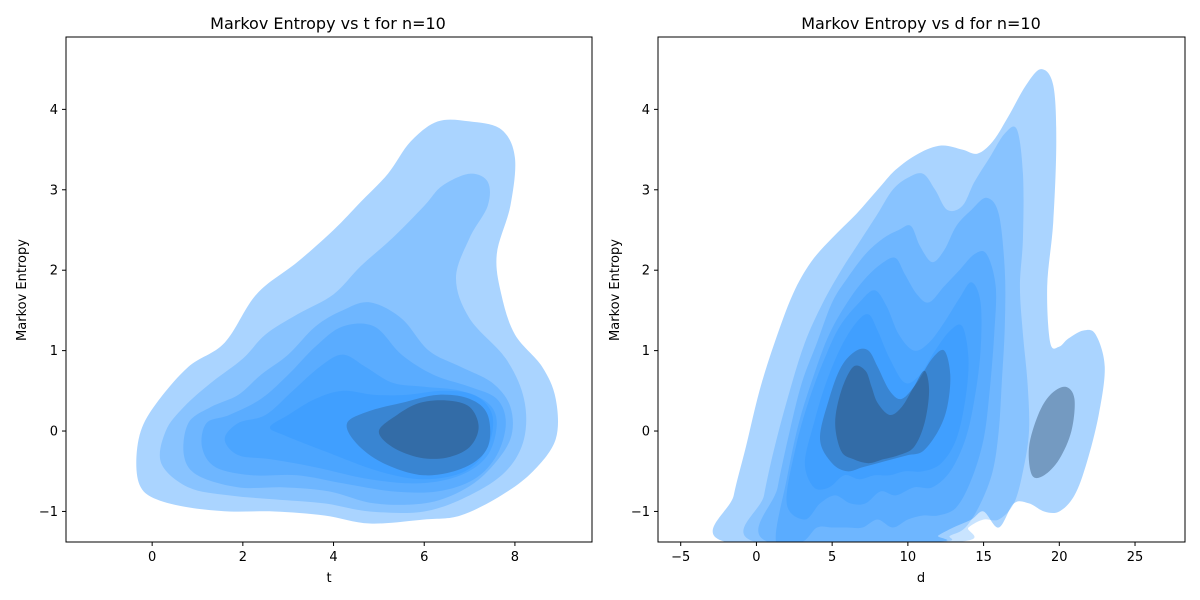 The image size is (1200, 600). Describe the element at coordinates (921, 23) in the screenshot. I see `chart-right-title: Markov Entropy vs d for n=10` at that location.